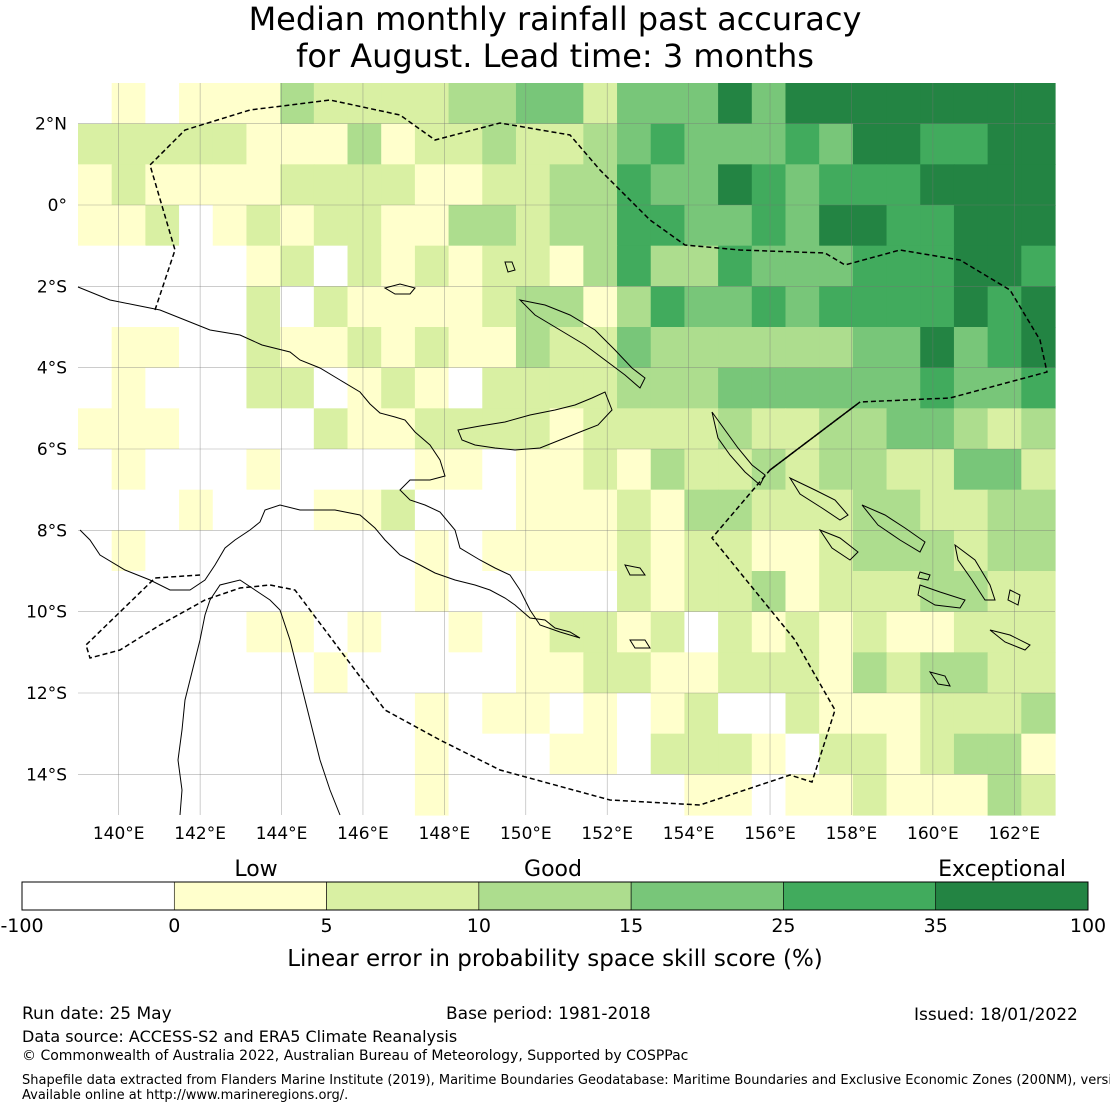 The width and height of the screenshot is (1110, 1110). Describe the element at coordinates (46, 694) in the screenshot. I see `lat-tick-label: 12°S` at that location.